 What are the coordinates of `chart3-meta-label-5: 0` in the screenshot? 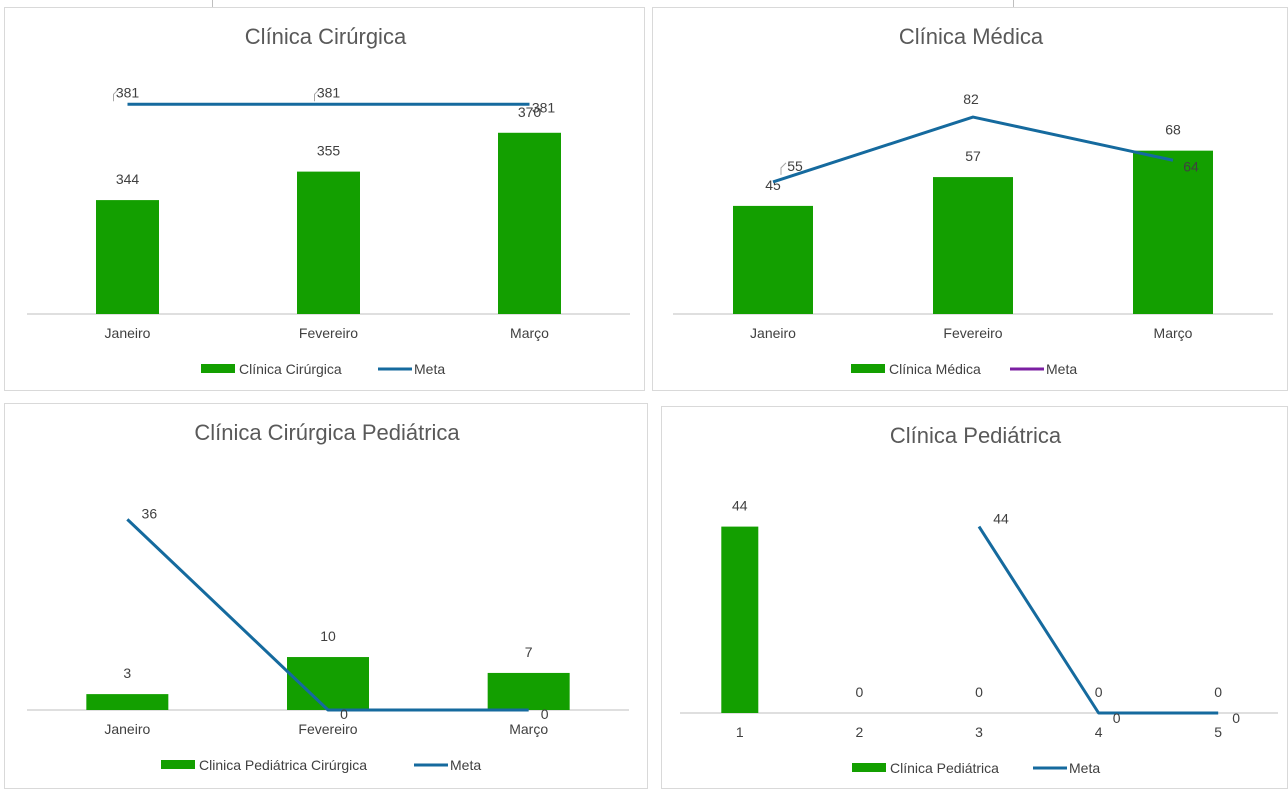 It's located at (1236, 718).